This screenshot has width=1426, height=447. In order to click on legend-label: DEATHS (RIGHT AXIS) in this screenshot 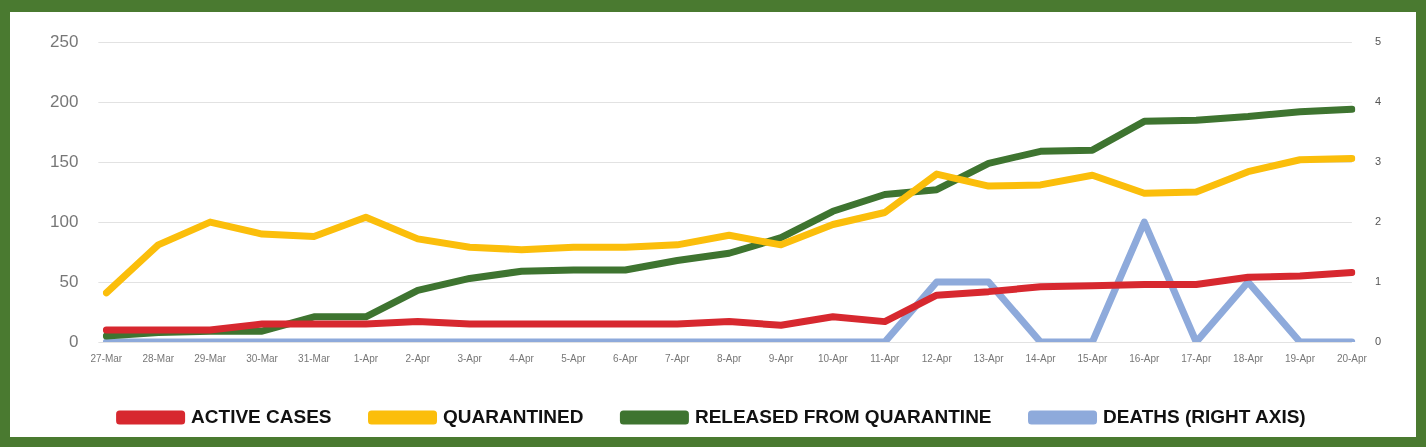, I will do `click(1204, 416)`.